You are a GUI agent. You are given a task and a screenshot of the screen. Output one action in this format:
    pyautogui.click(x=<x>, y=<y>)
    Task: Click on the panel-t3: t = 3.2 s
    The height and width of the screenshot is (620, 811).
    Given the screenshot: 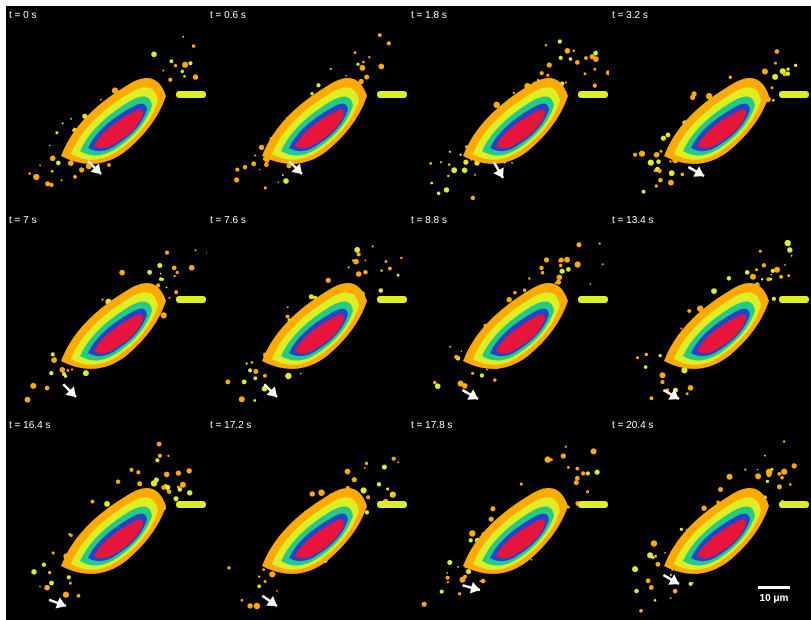 What is the action you would take?
    pyautogui.click(x=709, y=108)
    